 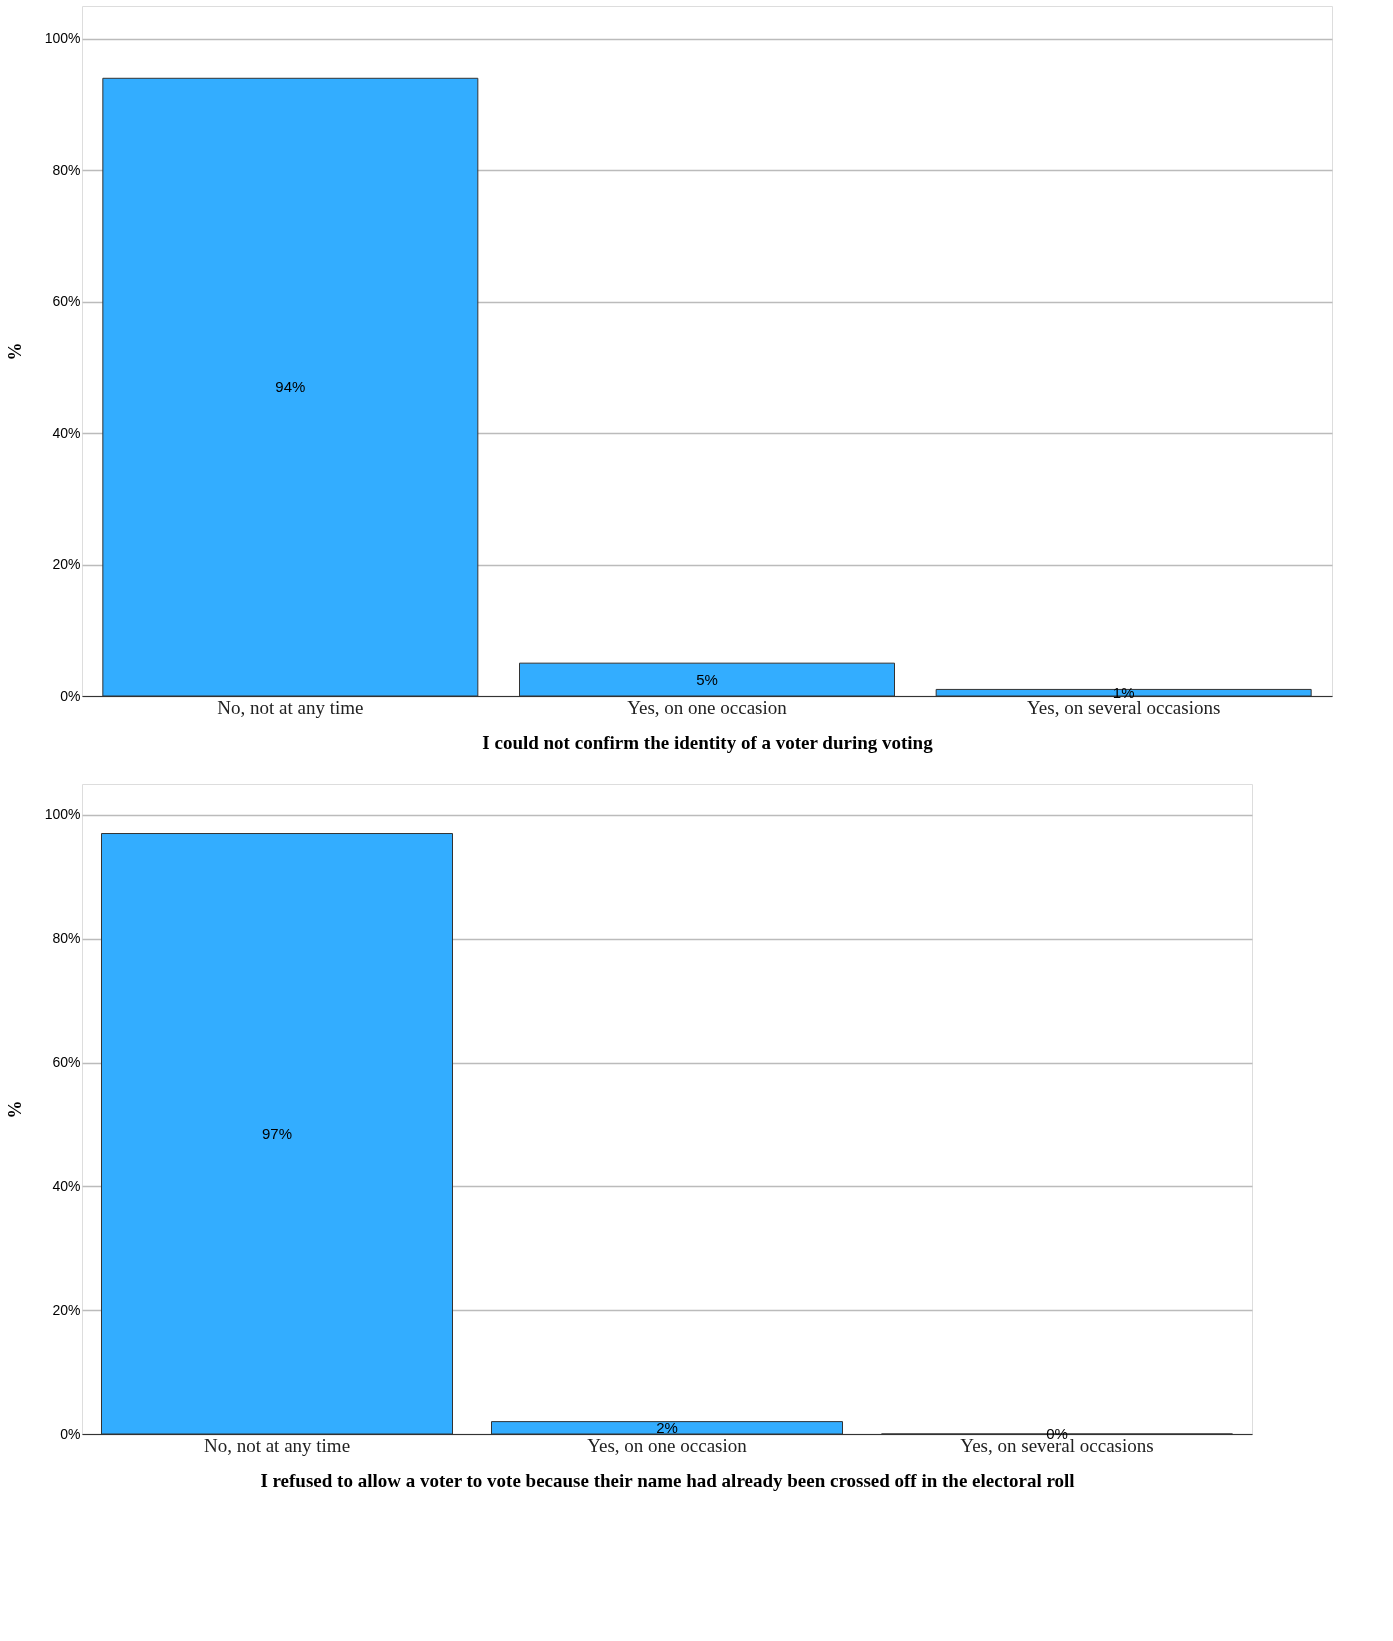 I want to click on data-label: 94%, so click(x=290, y=387).